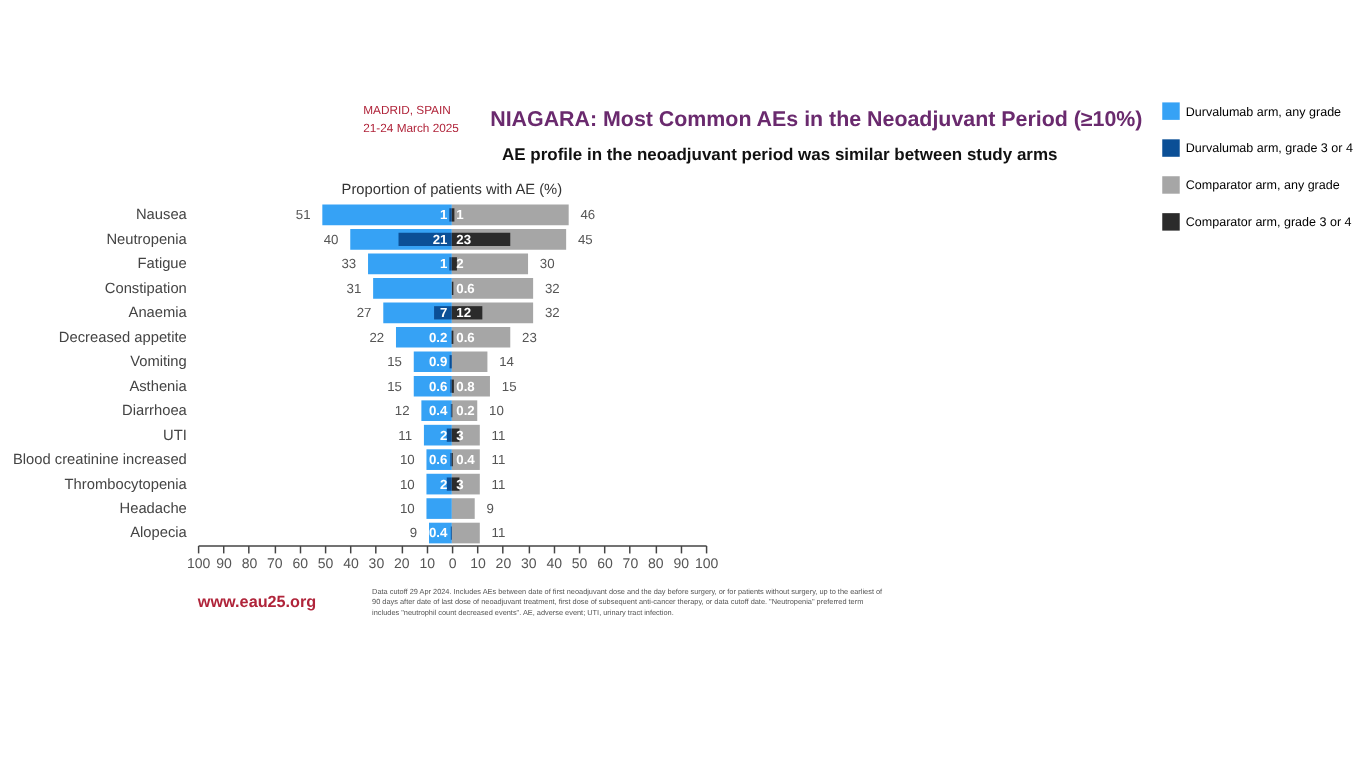  What do you see at coordinates (158, 361) in the screenshot?
I see `y-tick-label: Vomiting` at bounding box center [158, 361].